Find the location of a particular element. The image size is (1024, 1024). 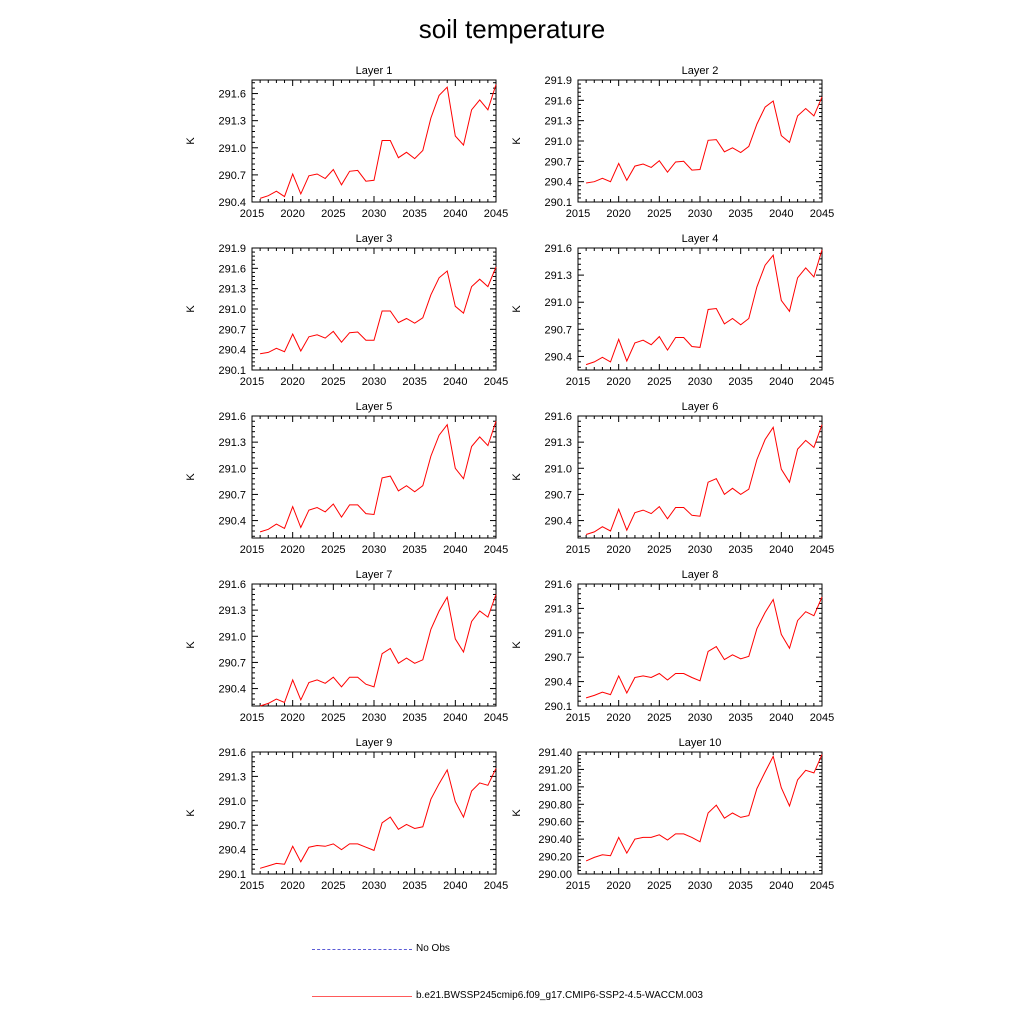

legend-swatch-no-obs is located at coordinates (362, 949).